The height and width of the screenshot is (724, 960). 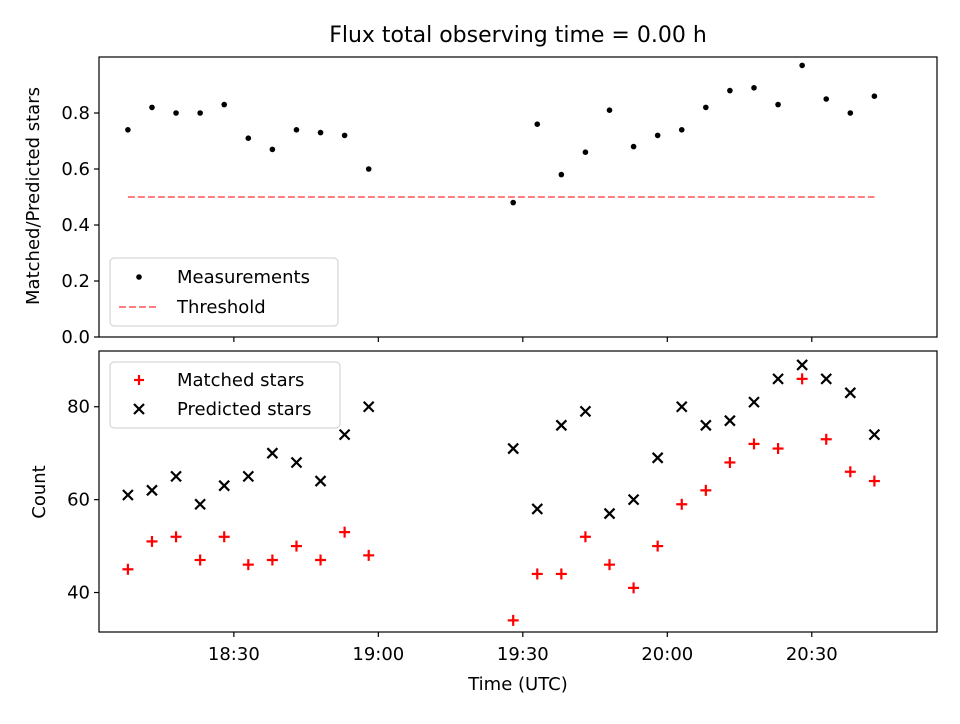 What do you see at coordinates (78, 407) in the screenshot?
I see `y-tick-label: 80` at bounding box center [78, 407].